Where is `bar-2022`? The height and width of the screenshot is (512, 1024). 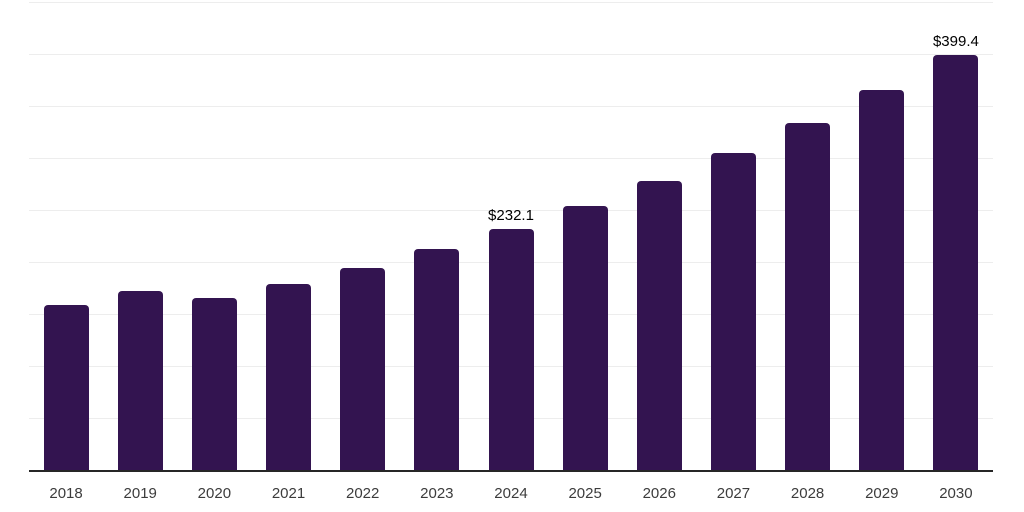 bar-2022 is located at coordinates (363, 369).